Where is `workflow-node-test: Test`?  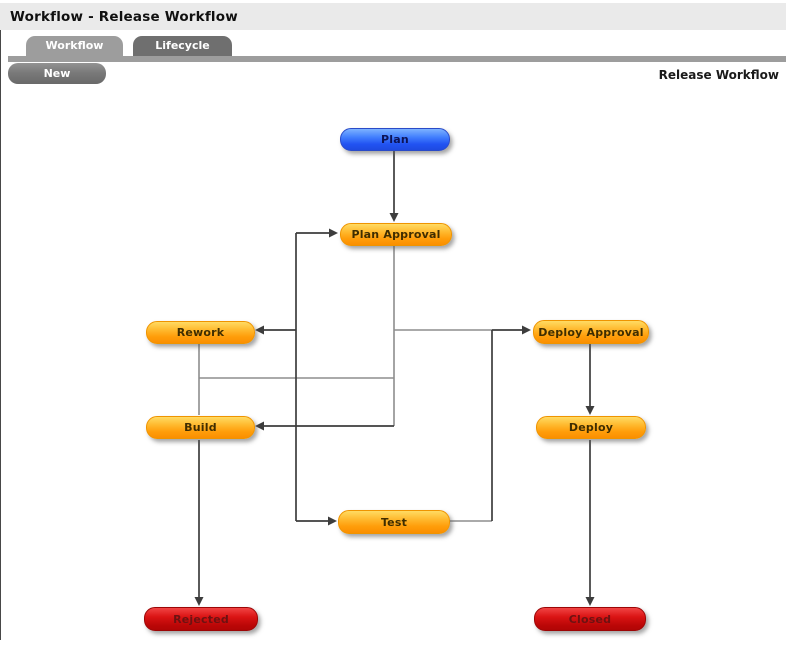 workflow-node-test: Test is located at coordinates (394, 522).